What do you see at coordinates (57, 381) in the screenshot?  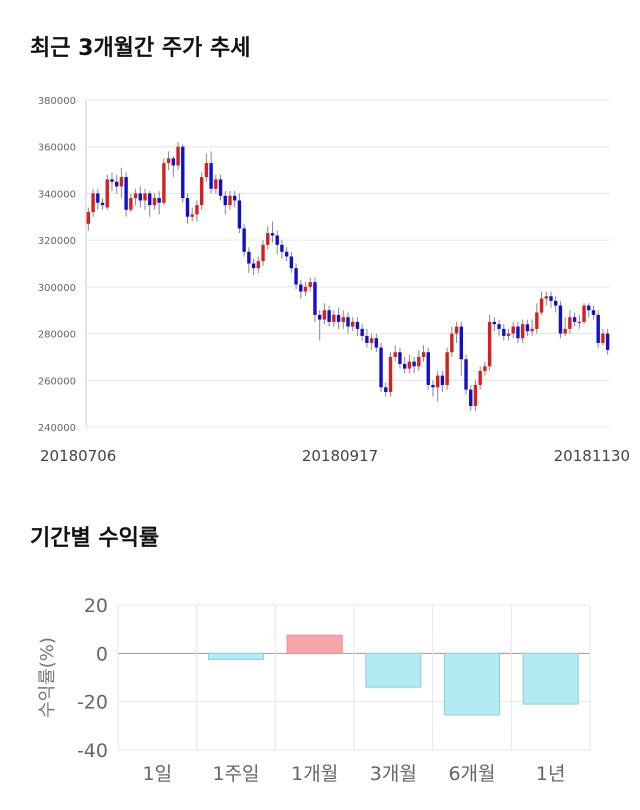 I see `y-tick-label: 260000` at bounding box center [57, 381].